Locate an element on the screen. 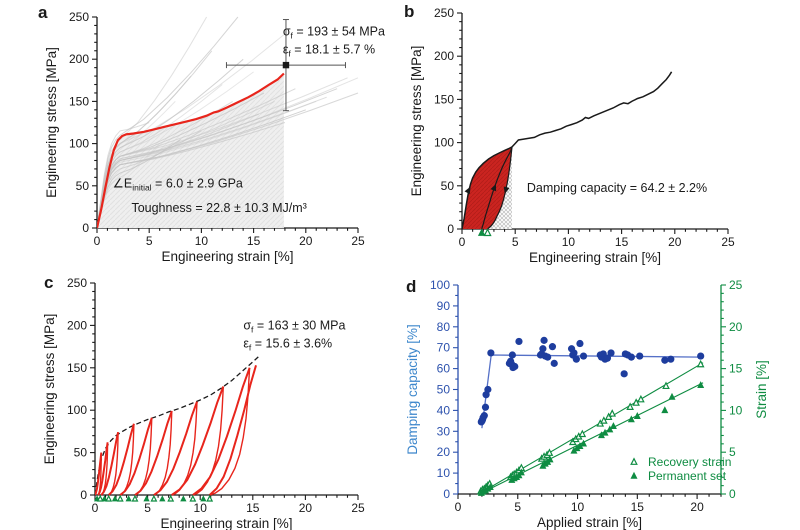 Image resolution: width=800 pixels, height=530 pixels. data-point-square is located at coordinates (286, 65).